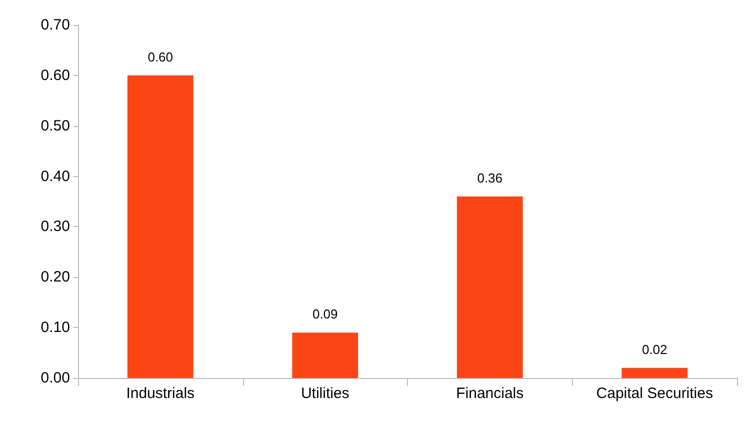 The height and width of the screenshot is (421, 755). I want to click on y-tick-label: 0.10, so click(55, 327).